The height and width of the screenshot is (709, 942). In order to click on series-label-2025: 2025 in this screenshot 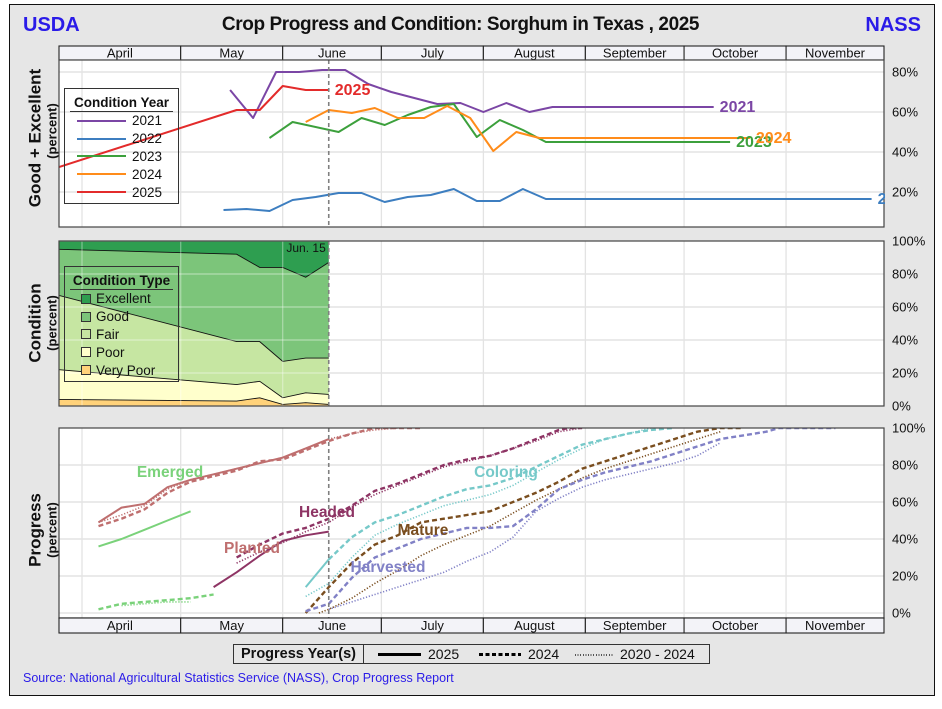, I will do `click(353, 90)`.